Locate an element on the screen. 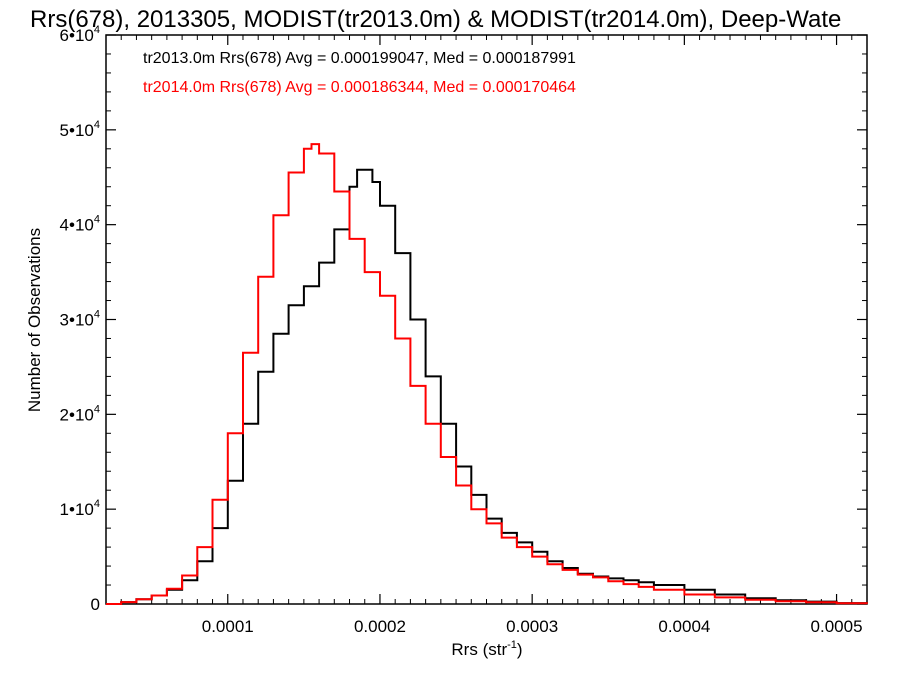 The width and height of the screenshot is (900, 675). y-tick-label-base: 0 is located at coordinates (95, 604).